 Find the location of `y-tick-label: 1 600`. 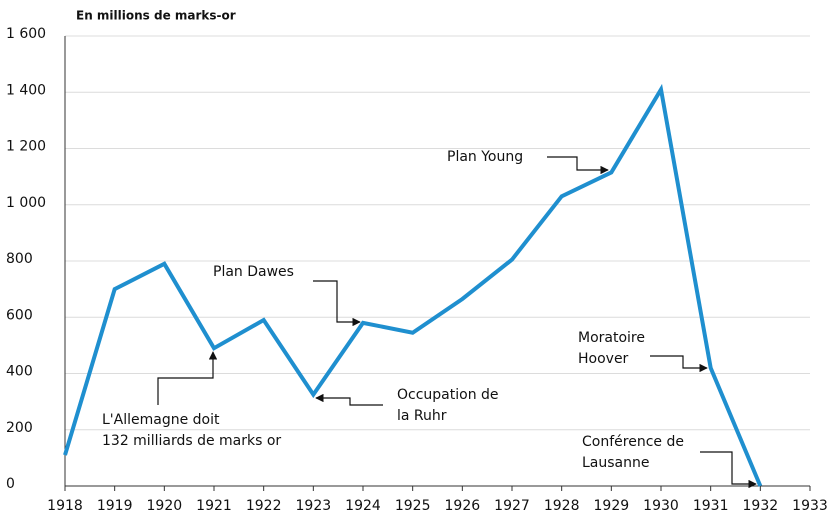

y-tick-label: 1 600 is located at coordinates (26, 34).